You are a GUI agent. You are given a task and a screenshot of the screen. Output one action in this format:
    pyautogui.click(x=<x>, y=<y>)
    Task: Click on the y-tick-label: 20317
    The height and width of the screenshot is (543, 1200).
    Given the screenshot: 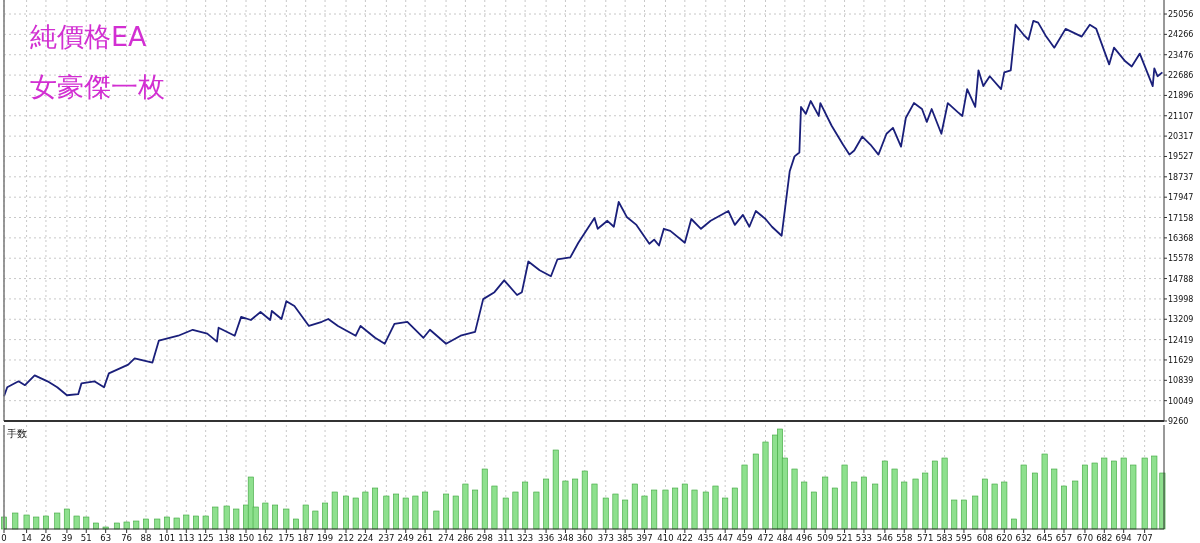 What is the action you would take?
    pyautogui.click(x=1181, y=137)
    